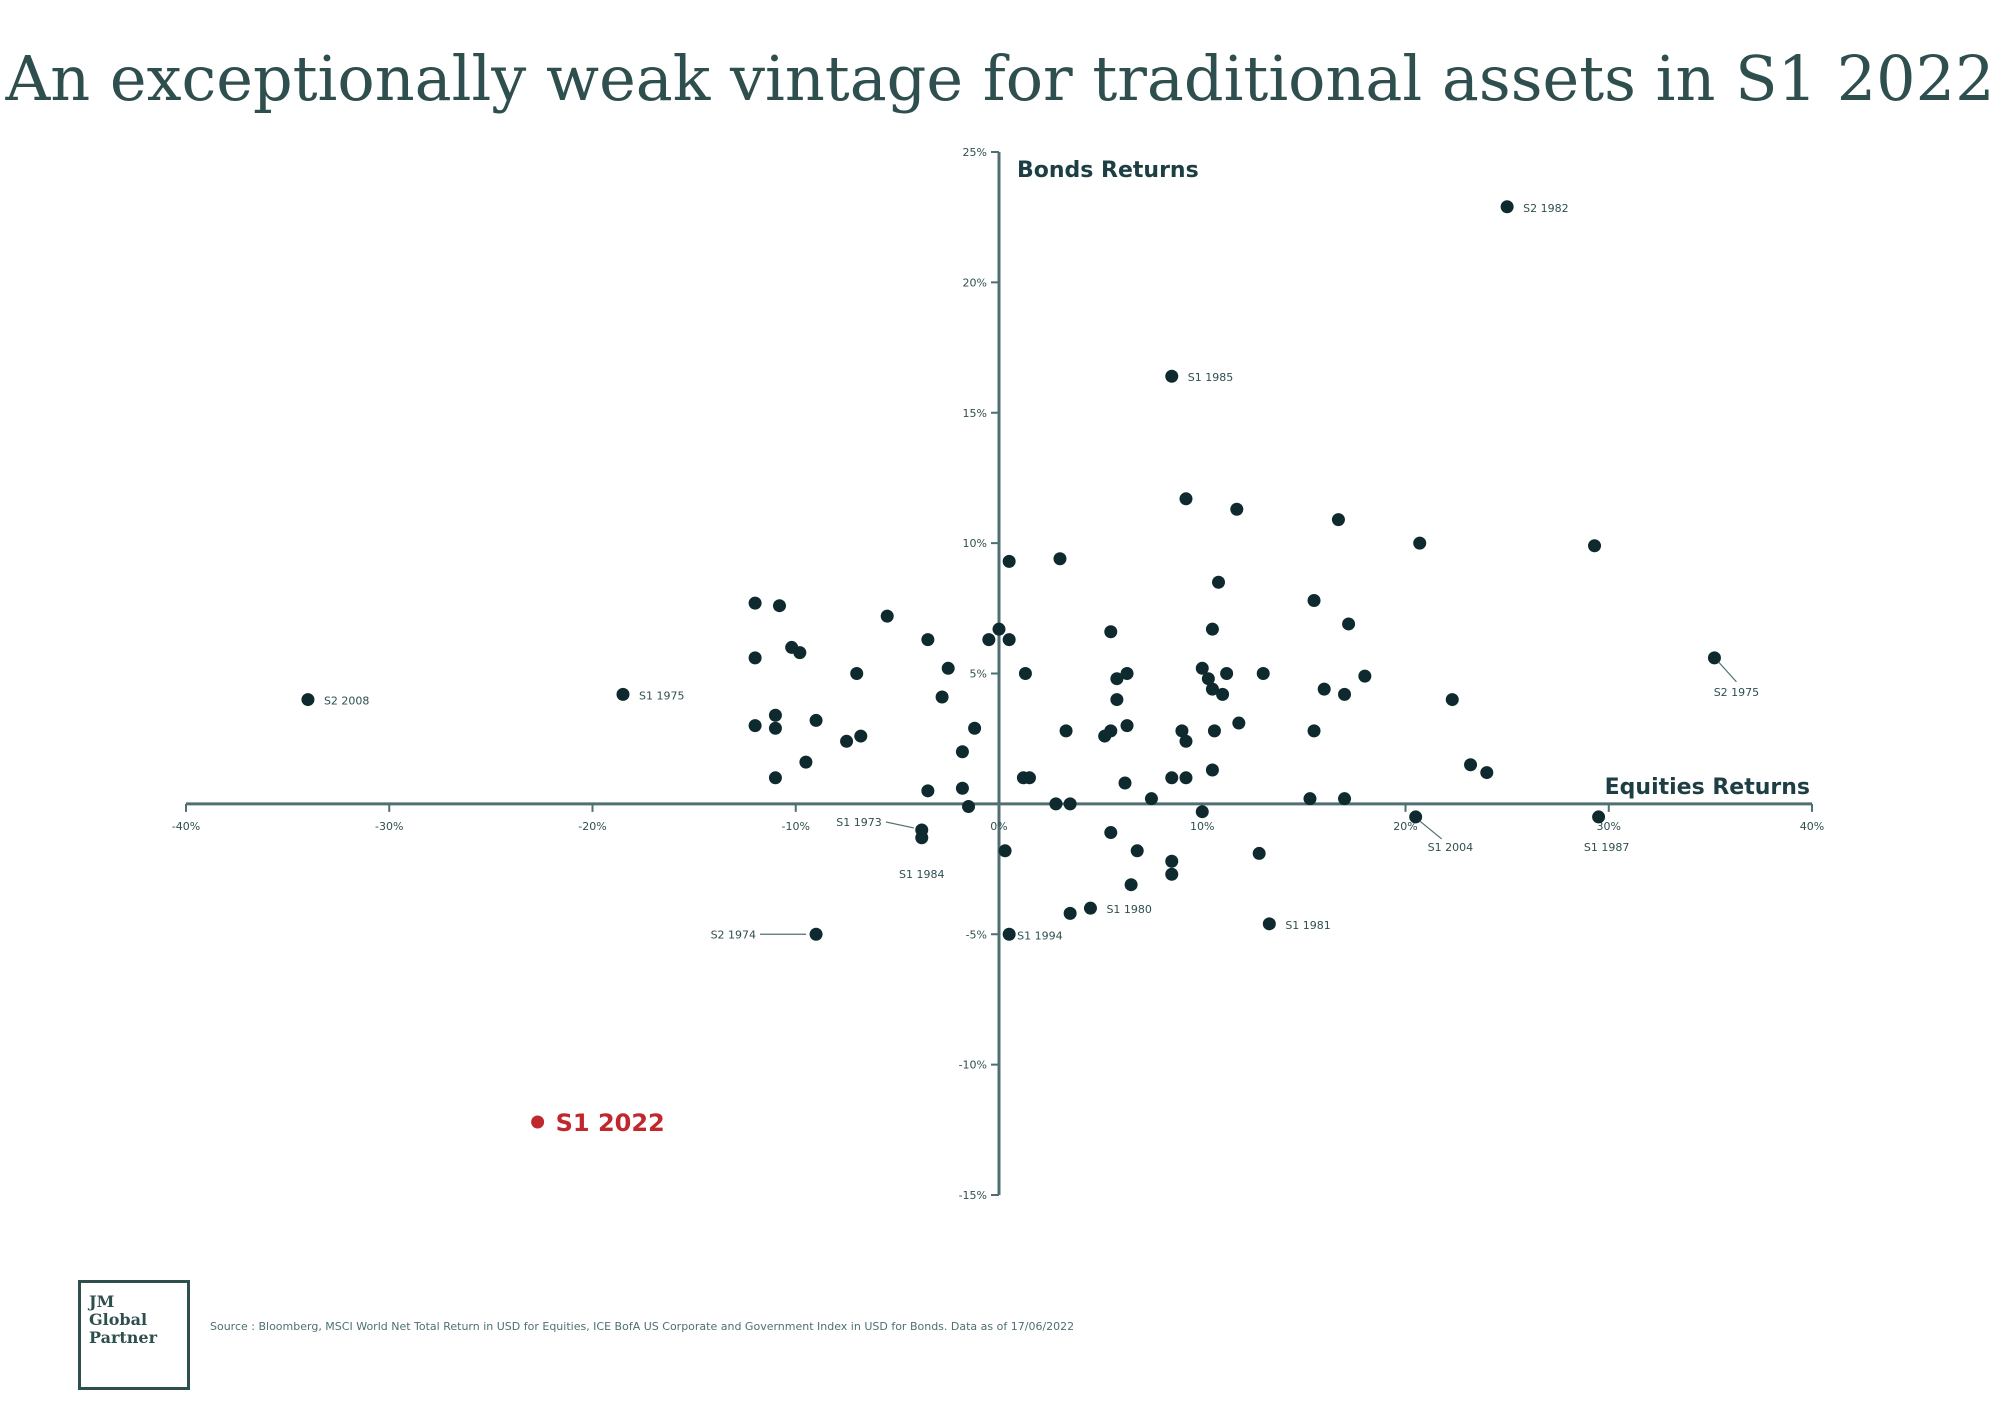  Describe the element at coordinates (102, 1301) in the screenshot. I see `logo-line-1: JM` at that location.